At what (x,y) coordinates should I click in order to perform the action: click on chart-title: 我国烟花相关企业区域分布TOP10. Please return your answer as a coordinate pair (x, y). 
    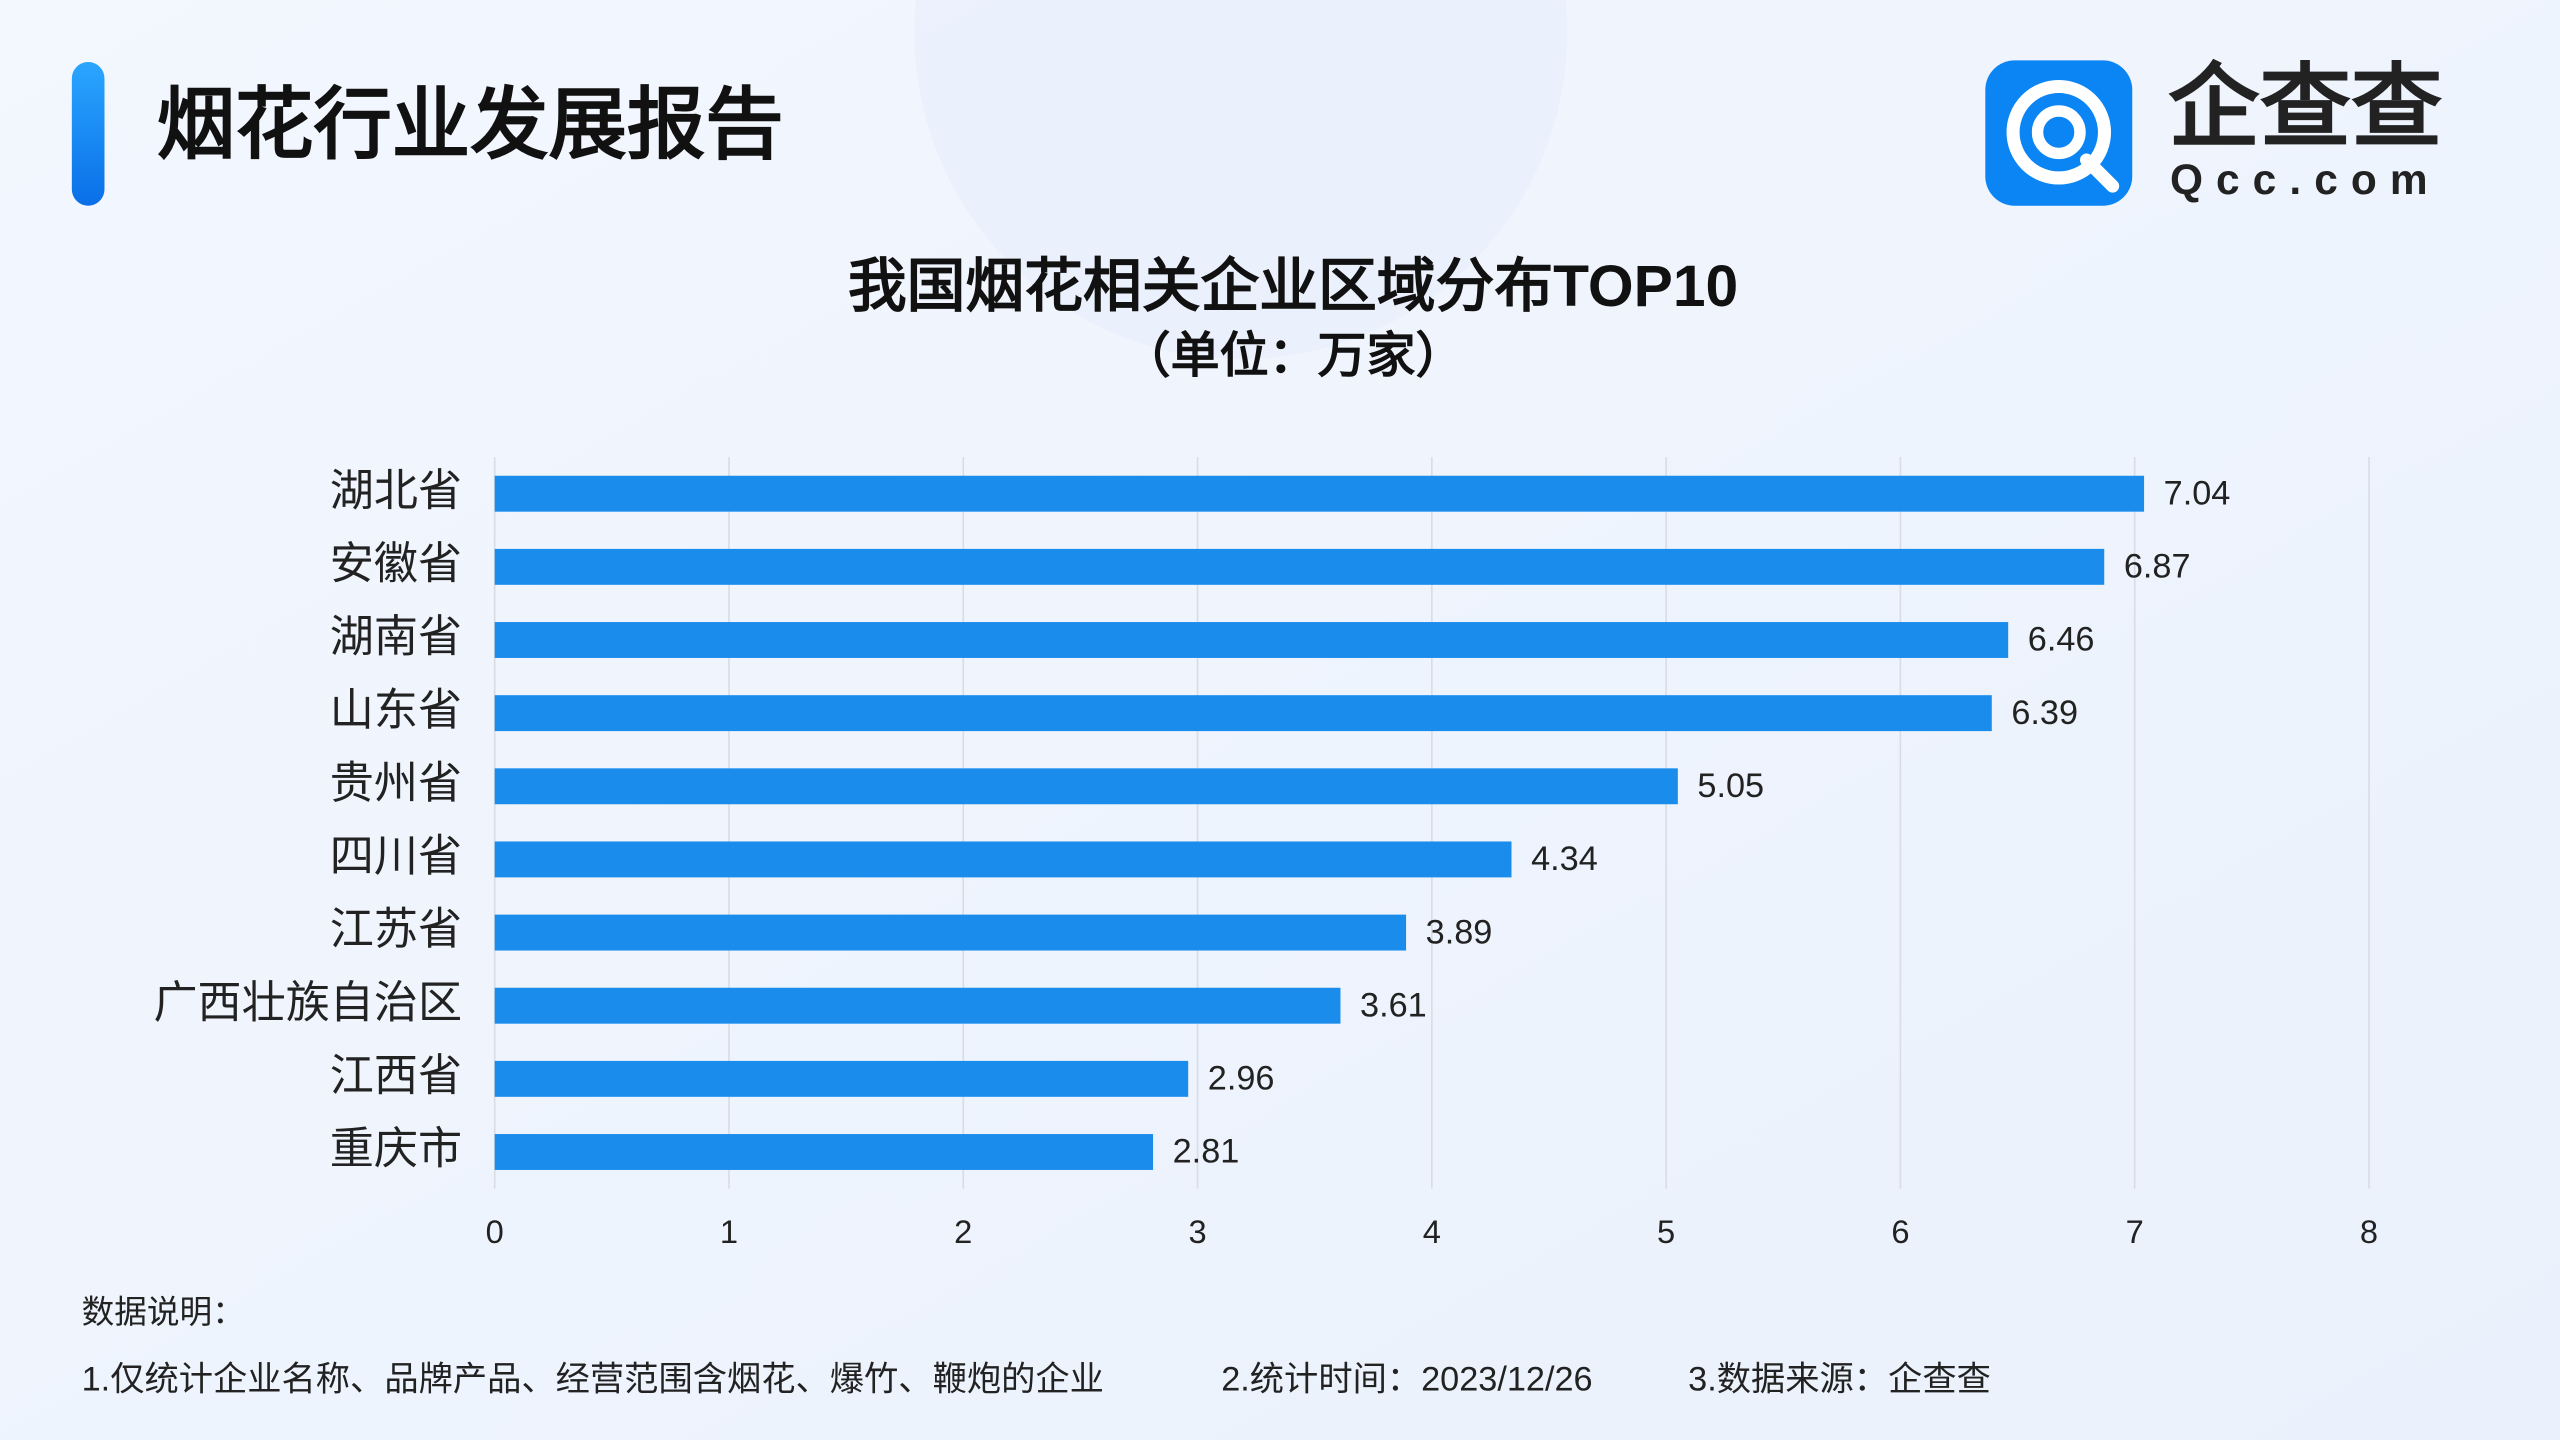
    Looking at the image, I should click on (1293, 286).